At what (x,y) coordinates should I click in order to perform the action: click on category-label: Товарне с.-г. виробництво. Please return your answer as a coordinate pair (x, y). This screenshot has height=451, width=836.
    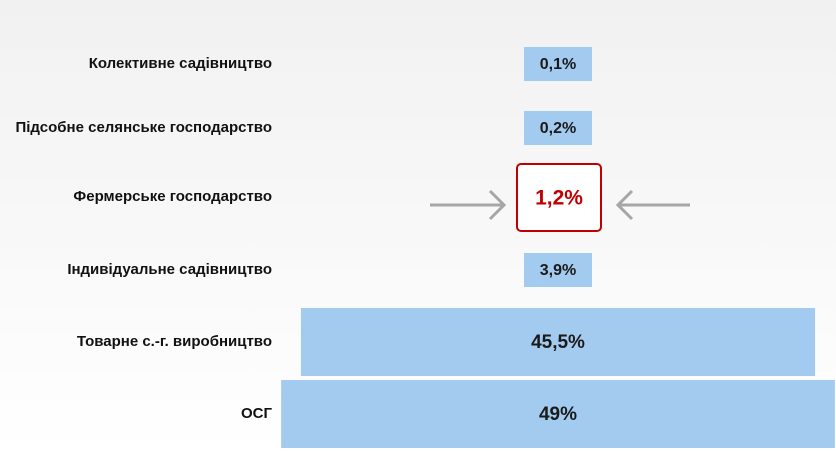
    Looking at the image, I should click on (174, 341).